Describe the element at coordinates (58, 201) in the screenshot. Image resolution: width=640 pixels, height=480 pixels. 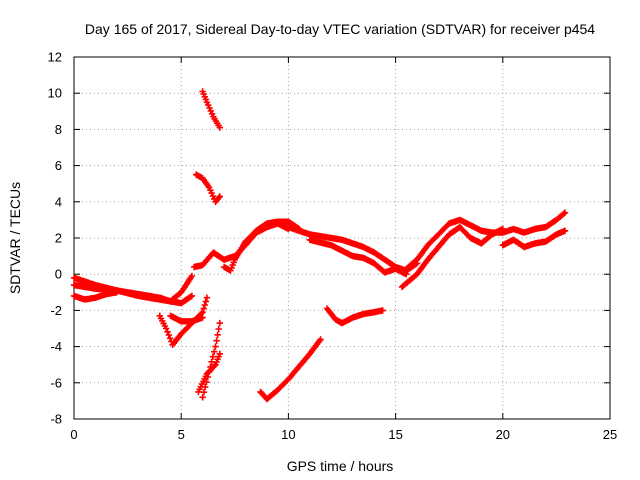
I see `y-tick-label: 4` at that location.